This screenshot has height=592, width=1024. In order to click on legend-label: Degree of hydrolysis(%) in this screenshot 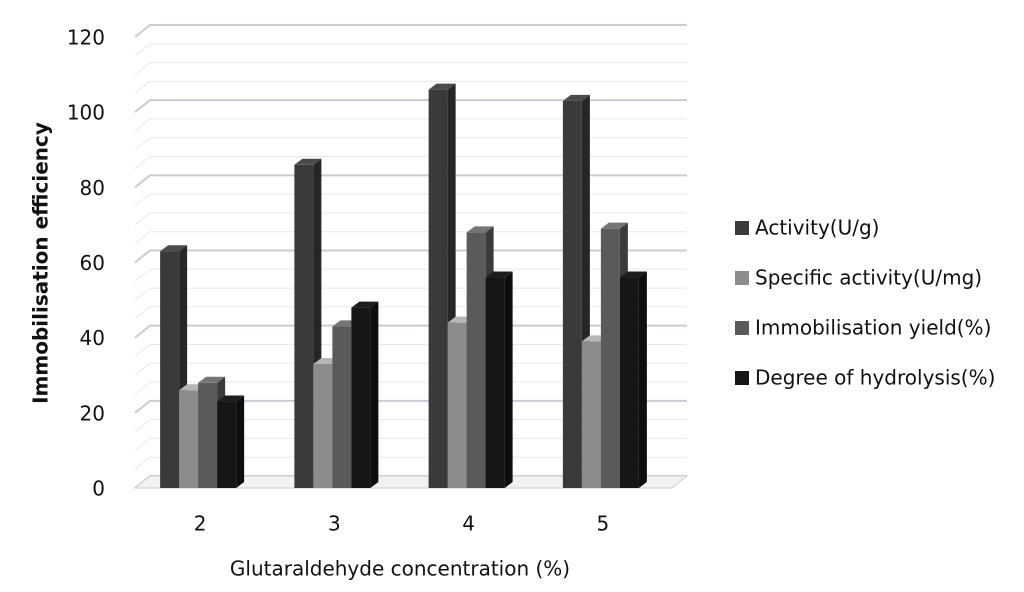, I will do `click(875, 378)`.